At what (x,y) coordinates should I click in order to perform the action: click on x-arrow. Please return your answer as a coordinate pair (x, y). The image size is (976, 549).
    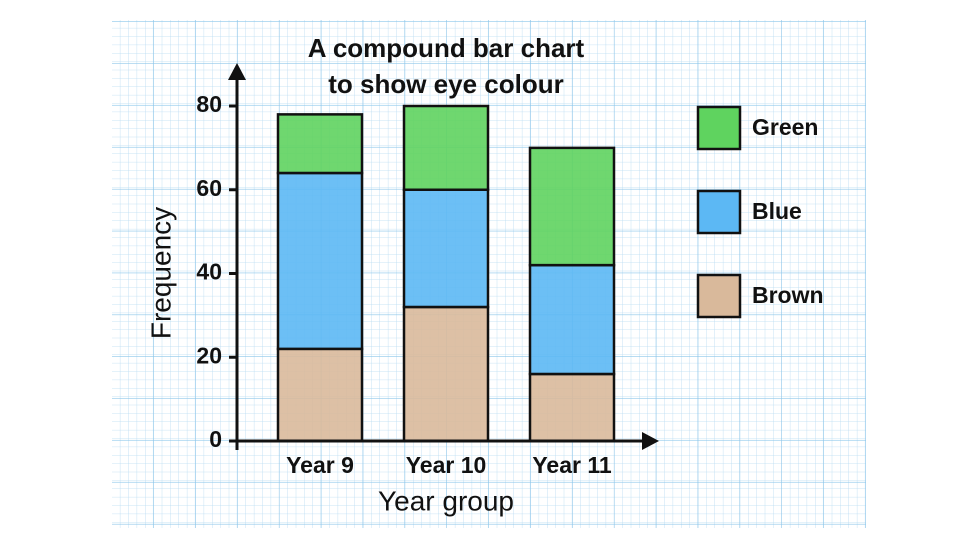
    Looking at the image, I should click on (650, 441).